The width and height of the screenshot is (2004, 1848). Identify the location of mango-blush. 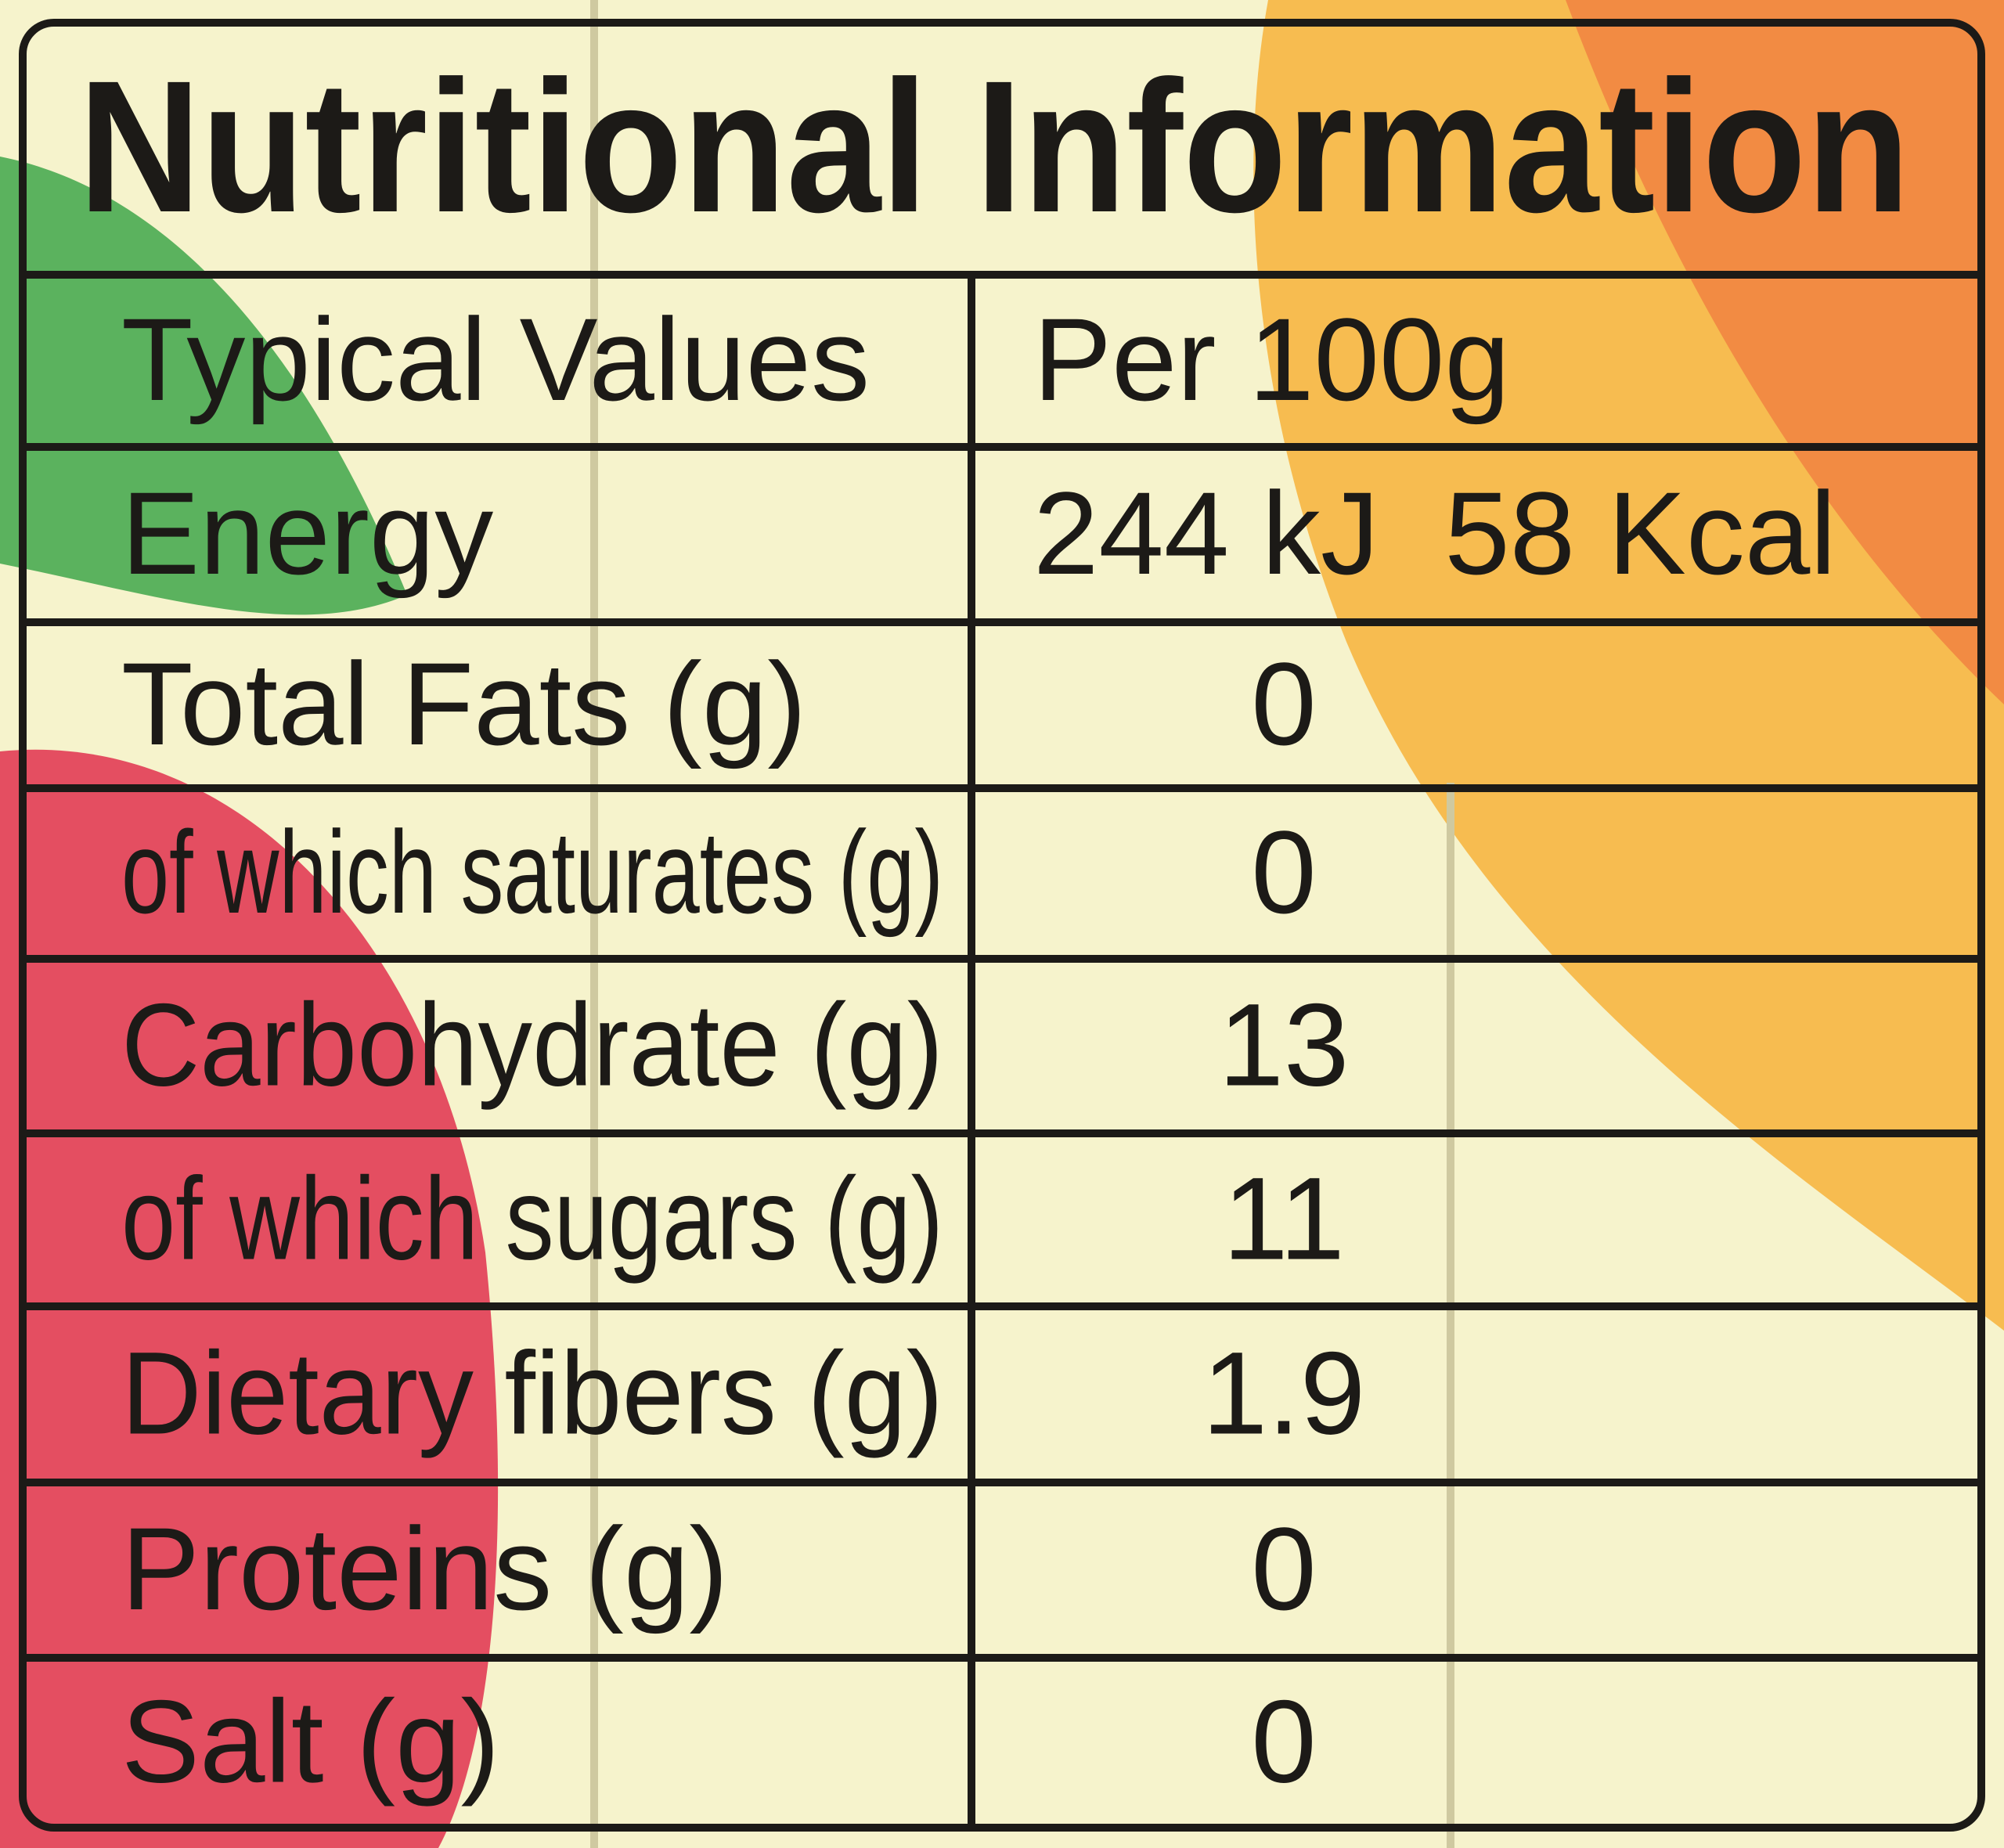
(1785, 352).